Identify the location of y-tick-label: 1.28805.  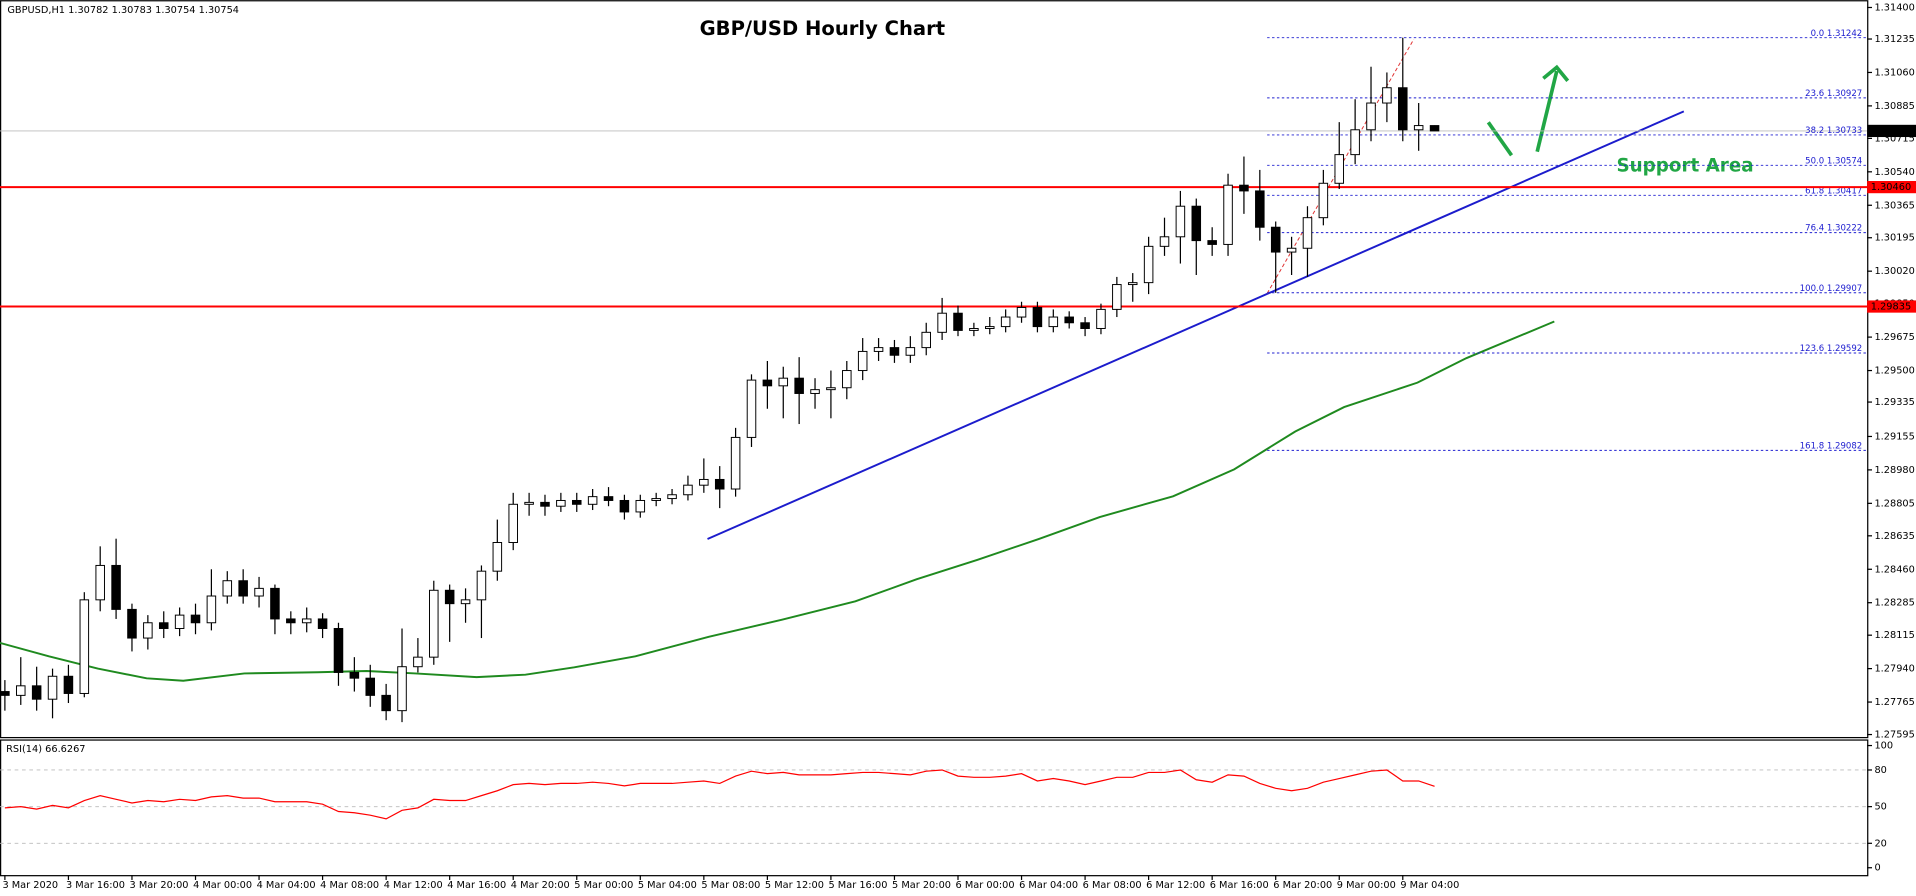
(1894, 503).